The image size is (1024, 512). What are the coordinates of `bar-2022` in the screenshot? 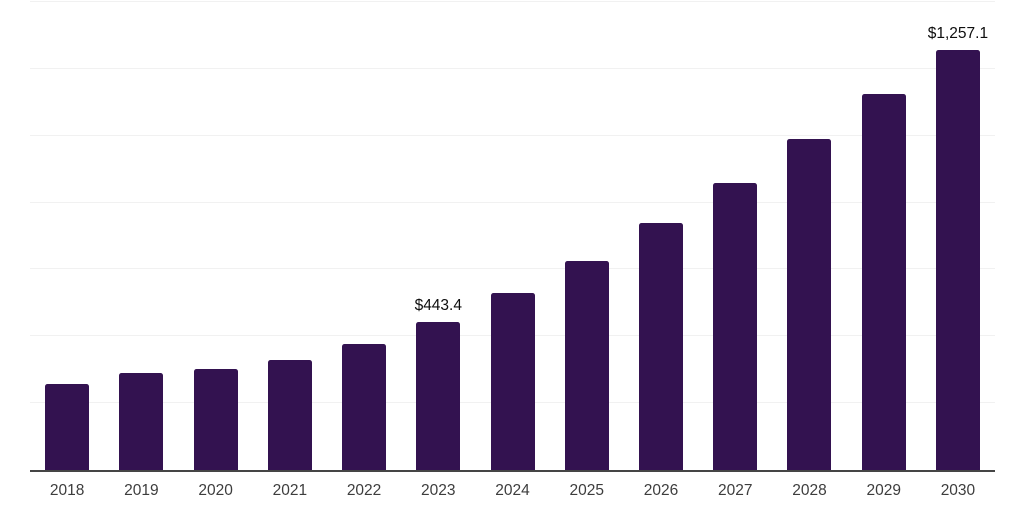 It's located at (364, 406).